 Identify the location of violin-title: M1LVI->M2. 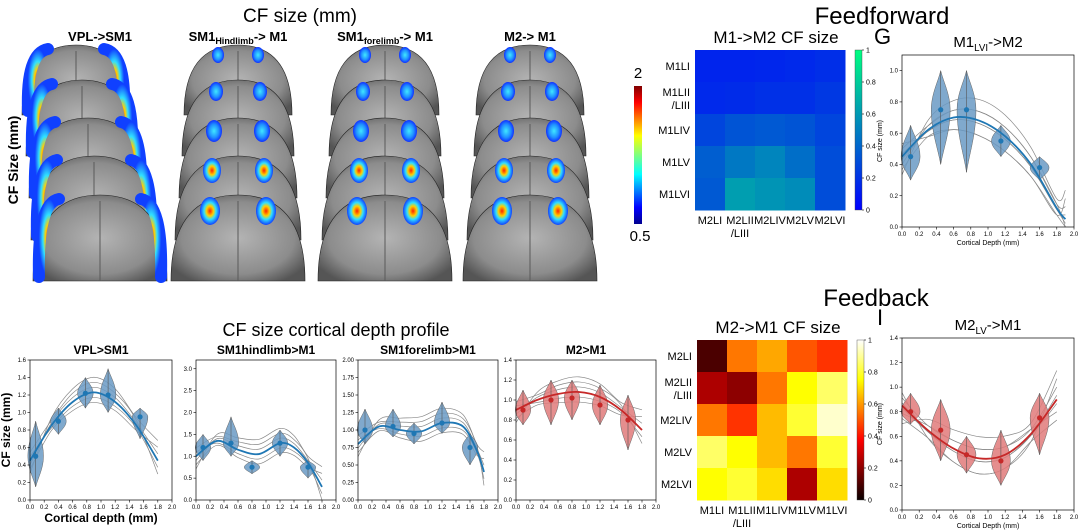
(987, 44).